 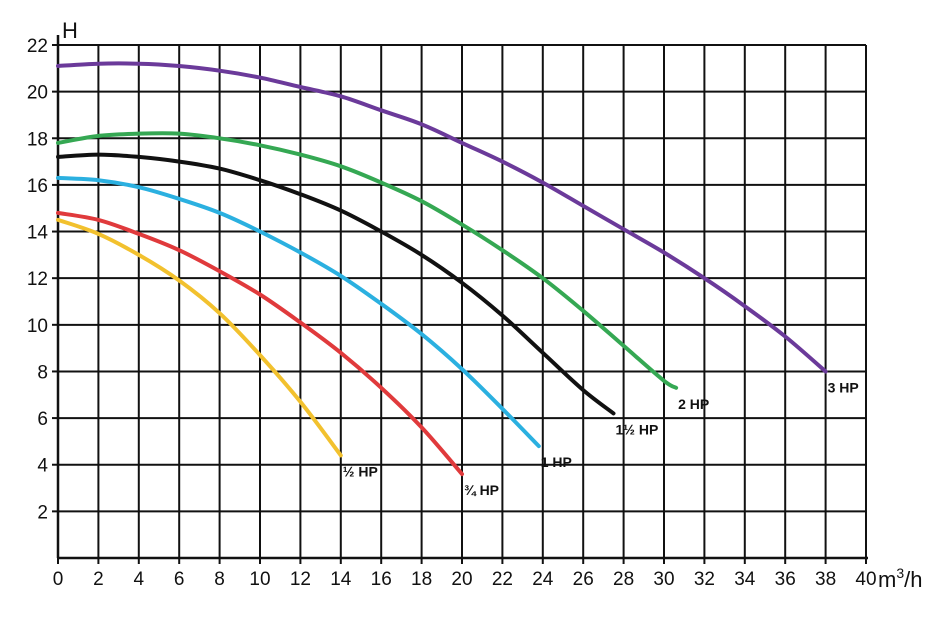 I want to click on y-tick-label-12: 12, so click(x=37, y=279).